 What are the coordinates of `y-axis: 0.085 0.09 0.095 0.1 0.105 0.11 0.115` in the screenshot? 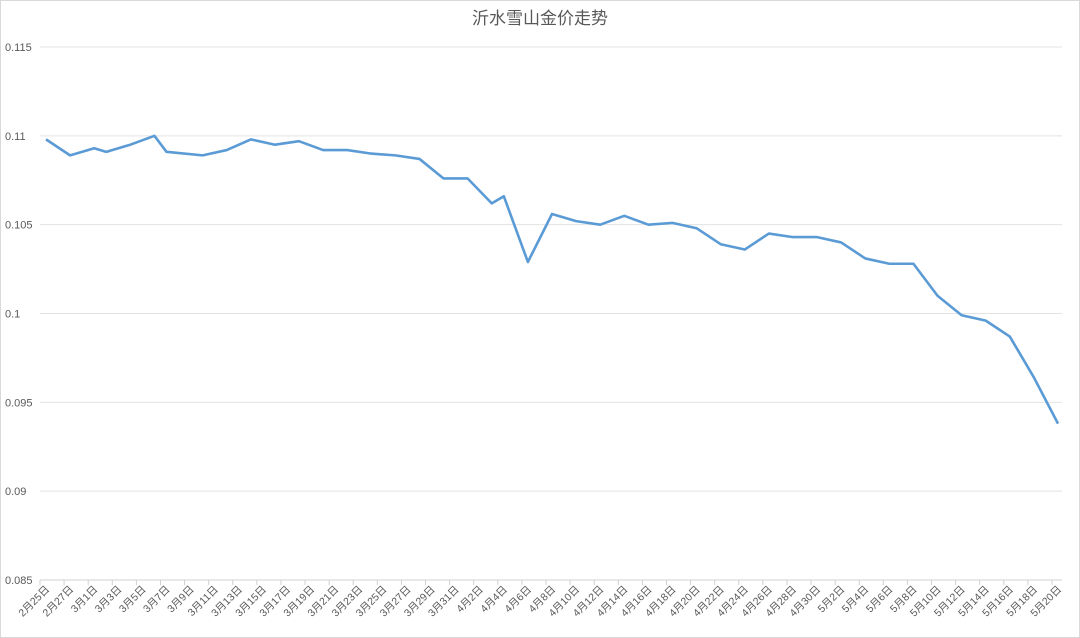 It's located at (19, 314).